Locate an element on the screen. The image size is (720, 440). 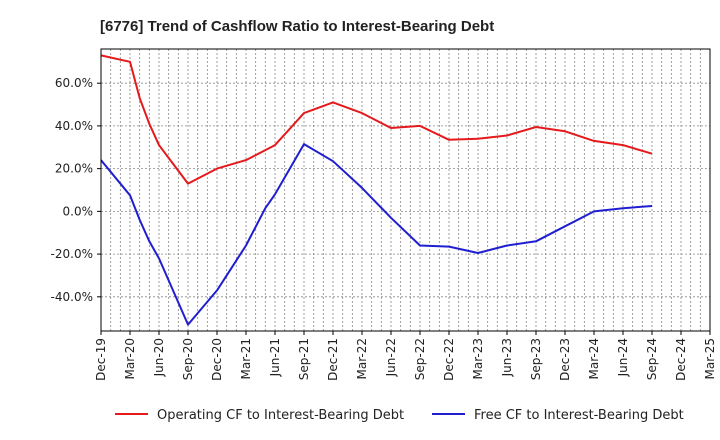
x-tick-label: Dec-21 is located at coordinates (333, 359).